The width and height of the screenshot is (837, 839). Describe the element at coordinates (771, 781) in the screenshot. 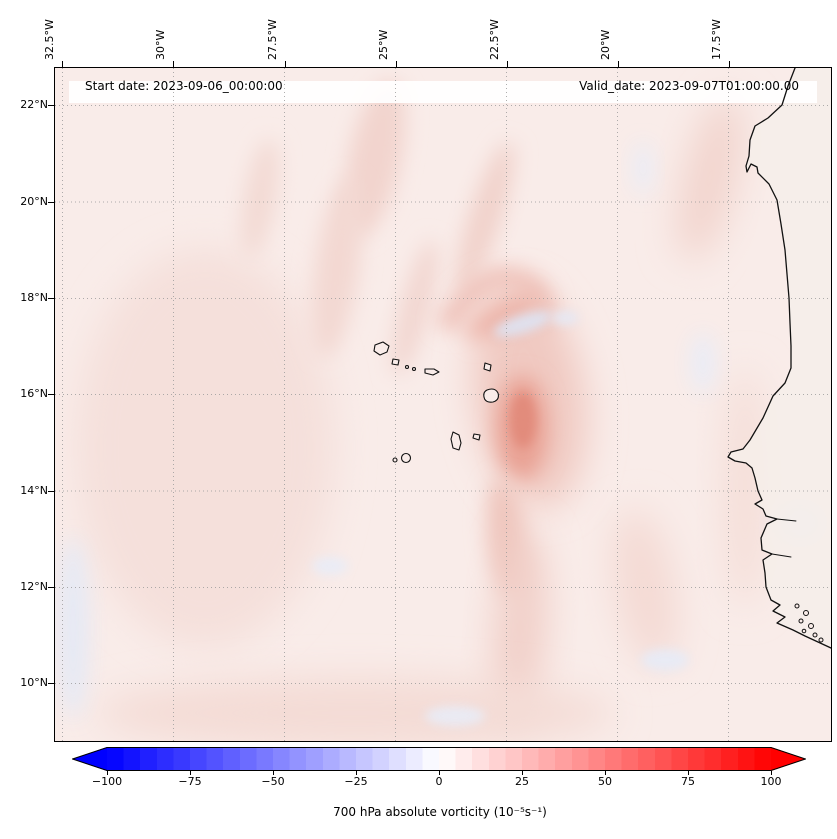

I see `colorbar-tick-label: 100` at that location.